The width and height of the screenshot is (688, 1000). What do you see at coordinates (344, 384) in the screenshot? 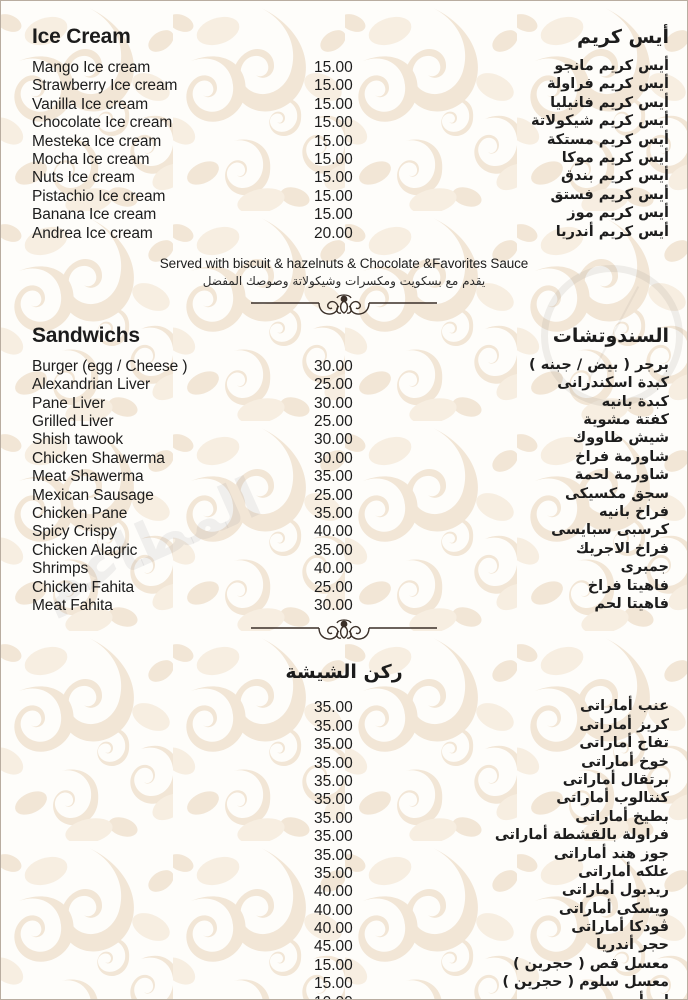
I see `menu-item-row: Alexandrian Liver 25.00 كبدة اسكندرانى` at bounding box center [344, 384].